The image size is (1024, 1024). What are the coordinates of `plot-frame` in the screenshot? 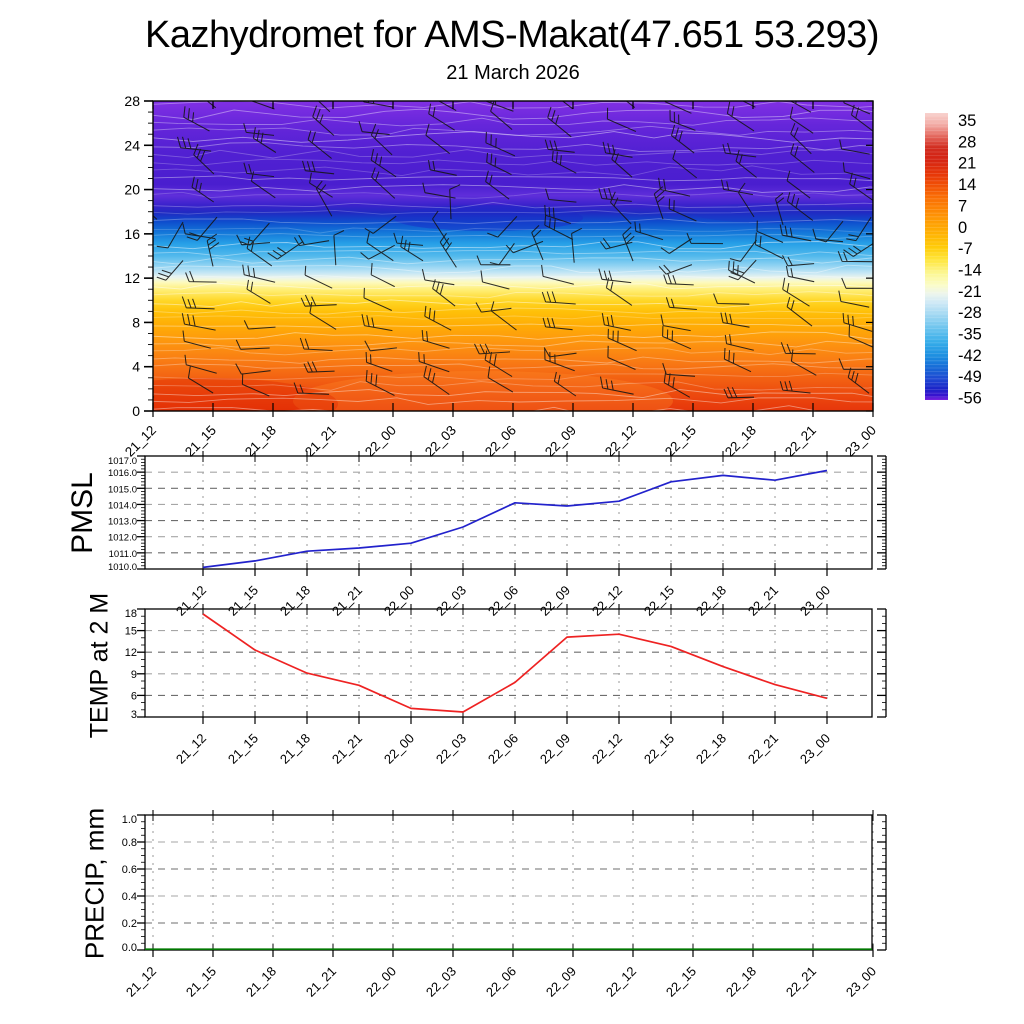 It's located at (508, 882).